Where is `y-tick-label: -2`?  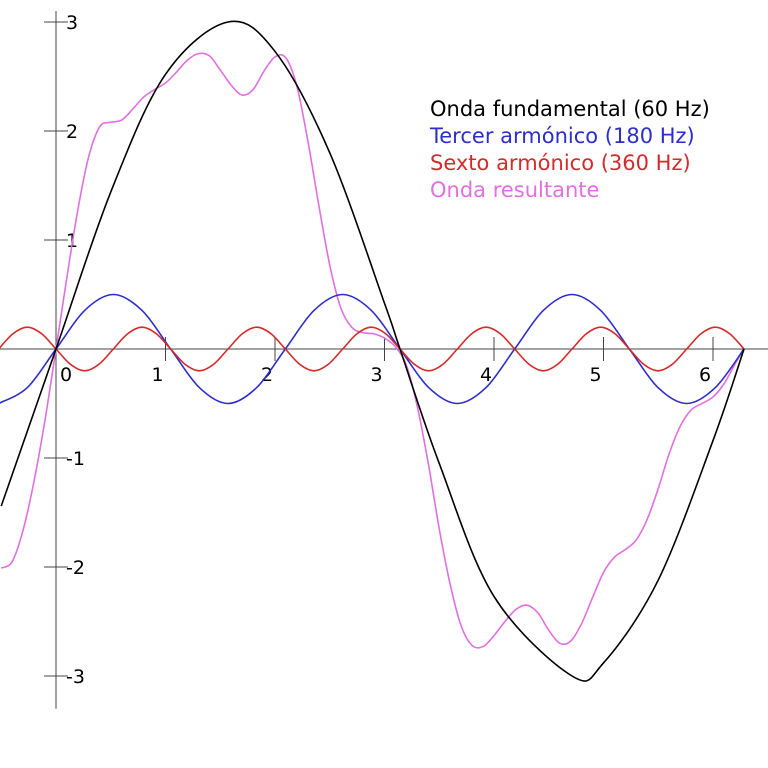 y-tick-label: -2 is located at coordinates (75, 568).